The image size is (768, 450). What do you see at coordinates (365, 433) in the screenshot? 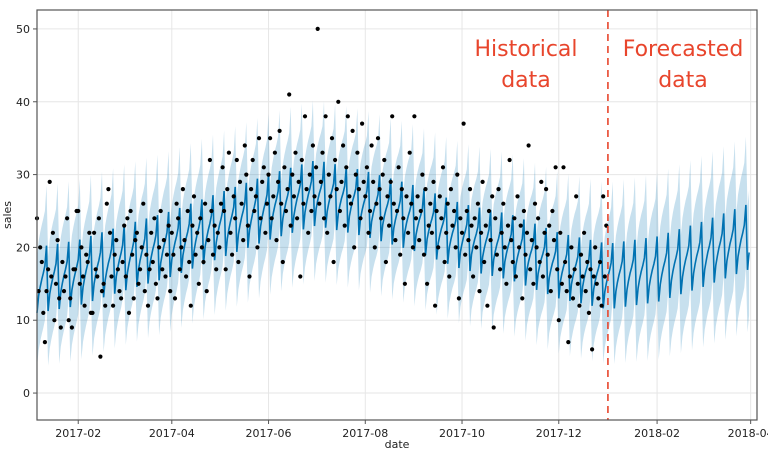
I see `x-tick-label: 2017-08` at bounding box center [365, 433].